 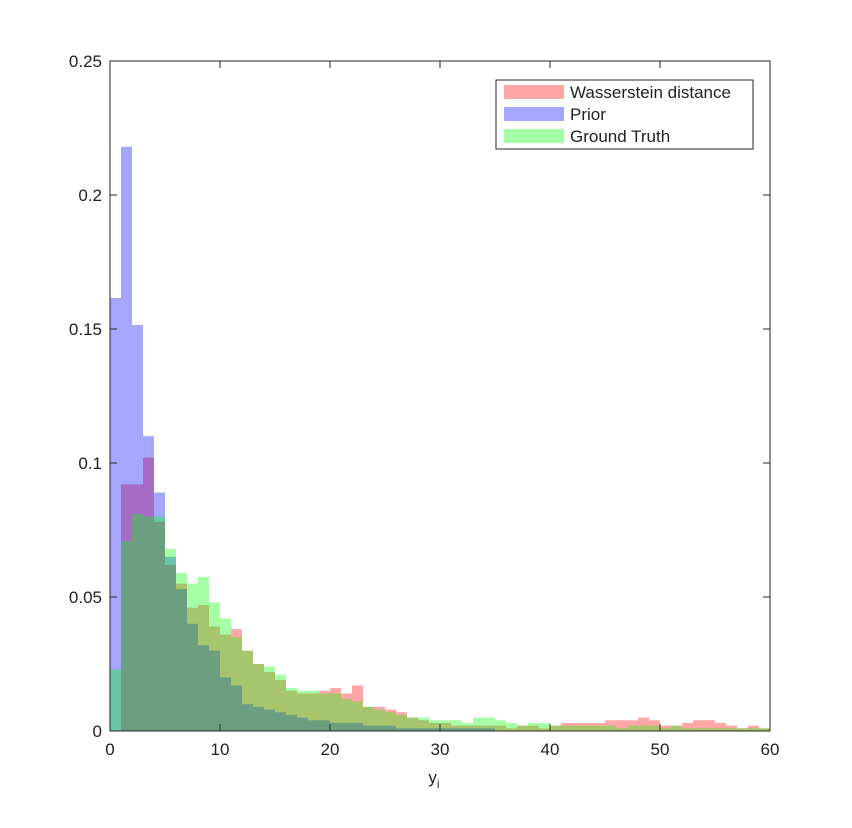 What do you see at coordinates (550, 749) in the screenshot?
I see `x-tick-label: 40` at bounding box center [550, 749].